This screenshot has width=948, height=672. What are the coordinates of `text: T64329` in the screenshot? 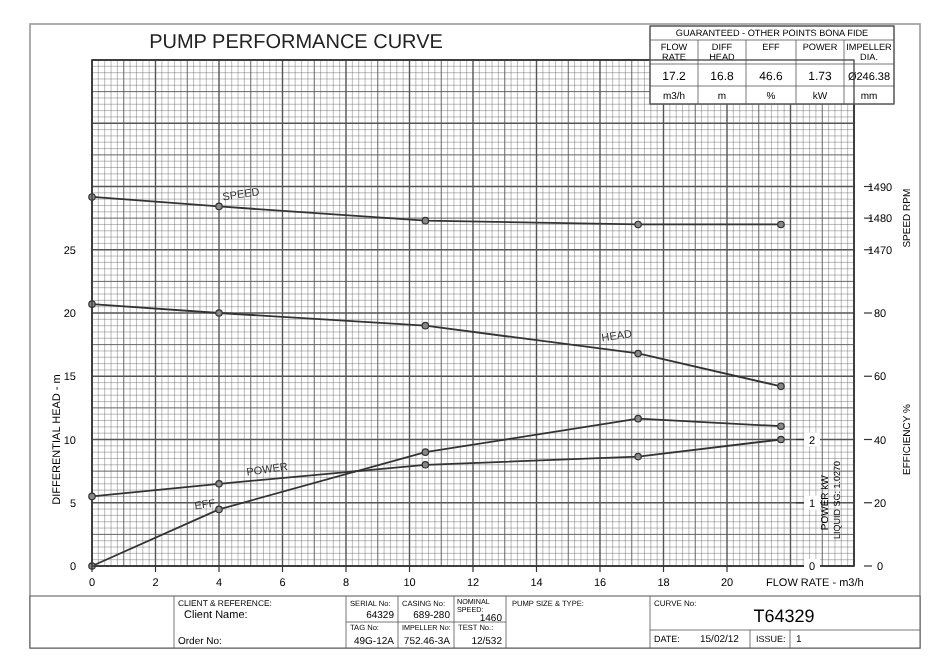 It's located at (784, 616).